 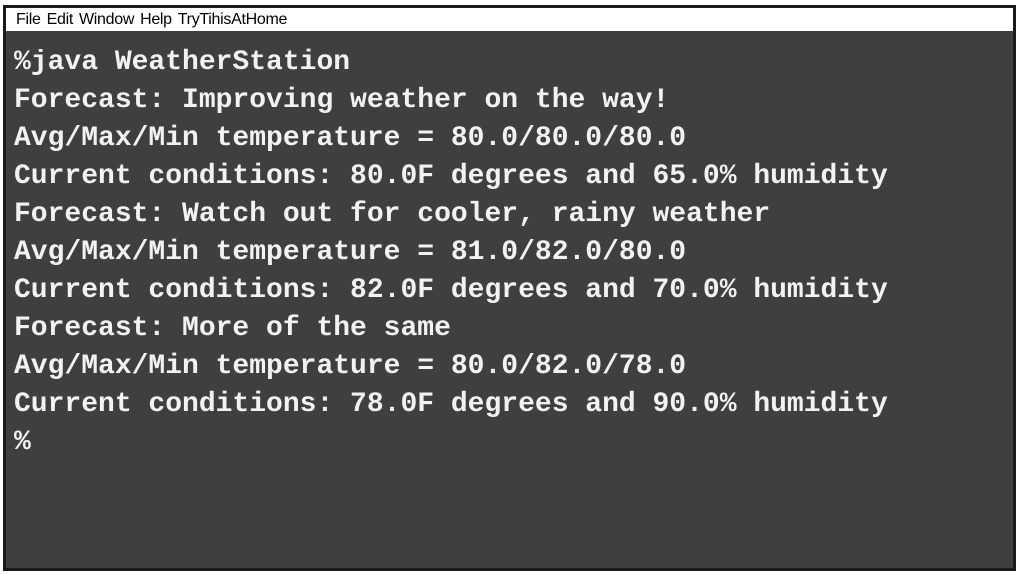 What do you see at coordinates (60, 19) in the screenshot?
I see `menu-item: Edit` at bounding box center [60, 19].